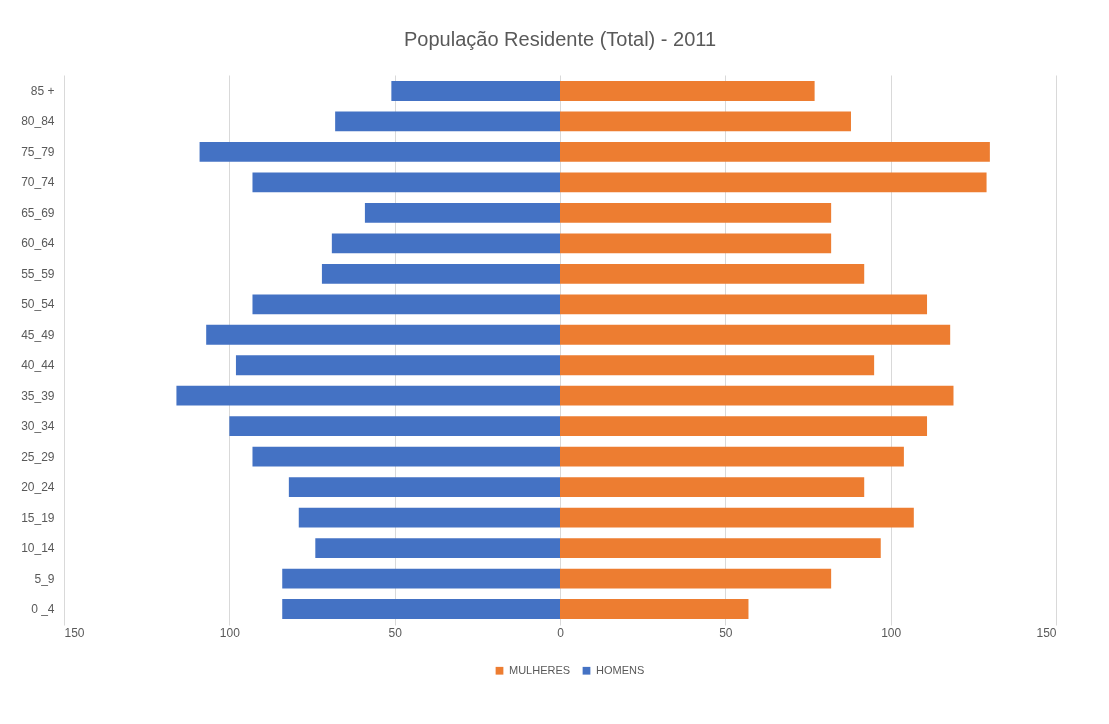 Image resolution: width=1109 pixels, height=724 pixels. What do you see at coordinates (38, 426) in the screenshot?
I see `y-tick-label: 30_34` at bounding box center [38, 426].